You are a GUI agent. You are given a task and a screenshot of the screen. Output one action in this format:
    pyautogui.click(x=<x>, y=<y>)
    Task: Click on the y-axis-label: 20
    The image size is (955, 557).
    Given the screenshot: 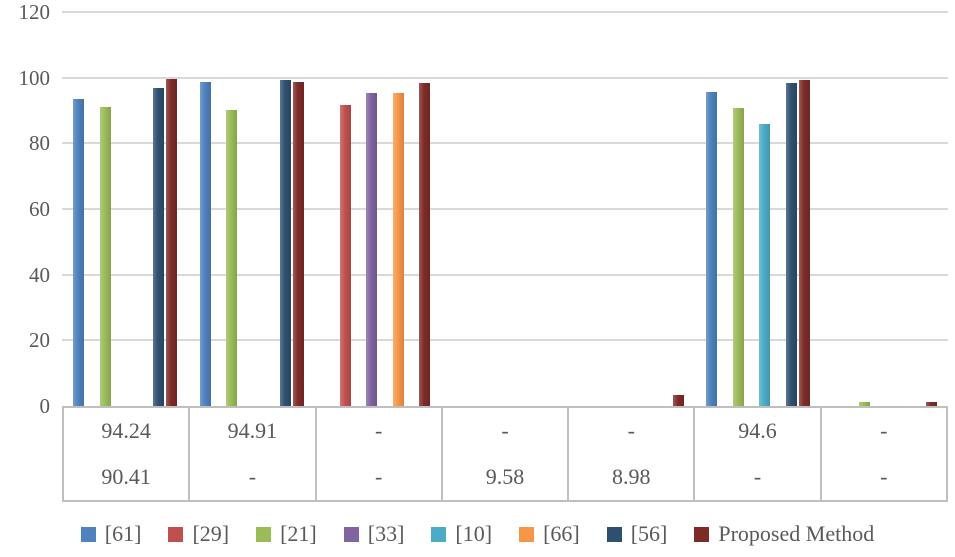 What is the action you would take?
    pyautogui.click(x=39, y=340)
    